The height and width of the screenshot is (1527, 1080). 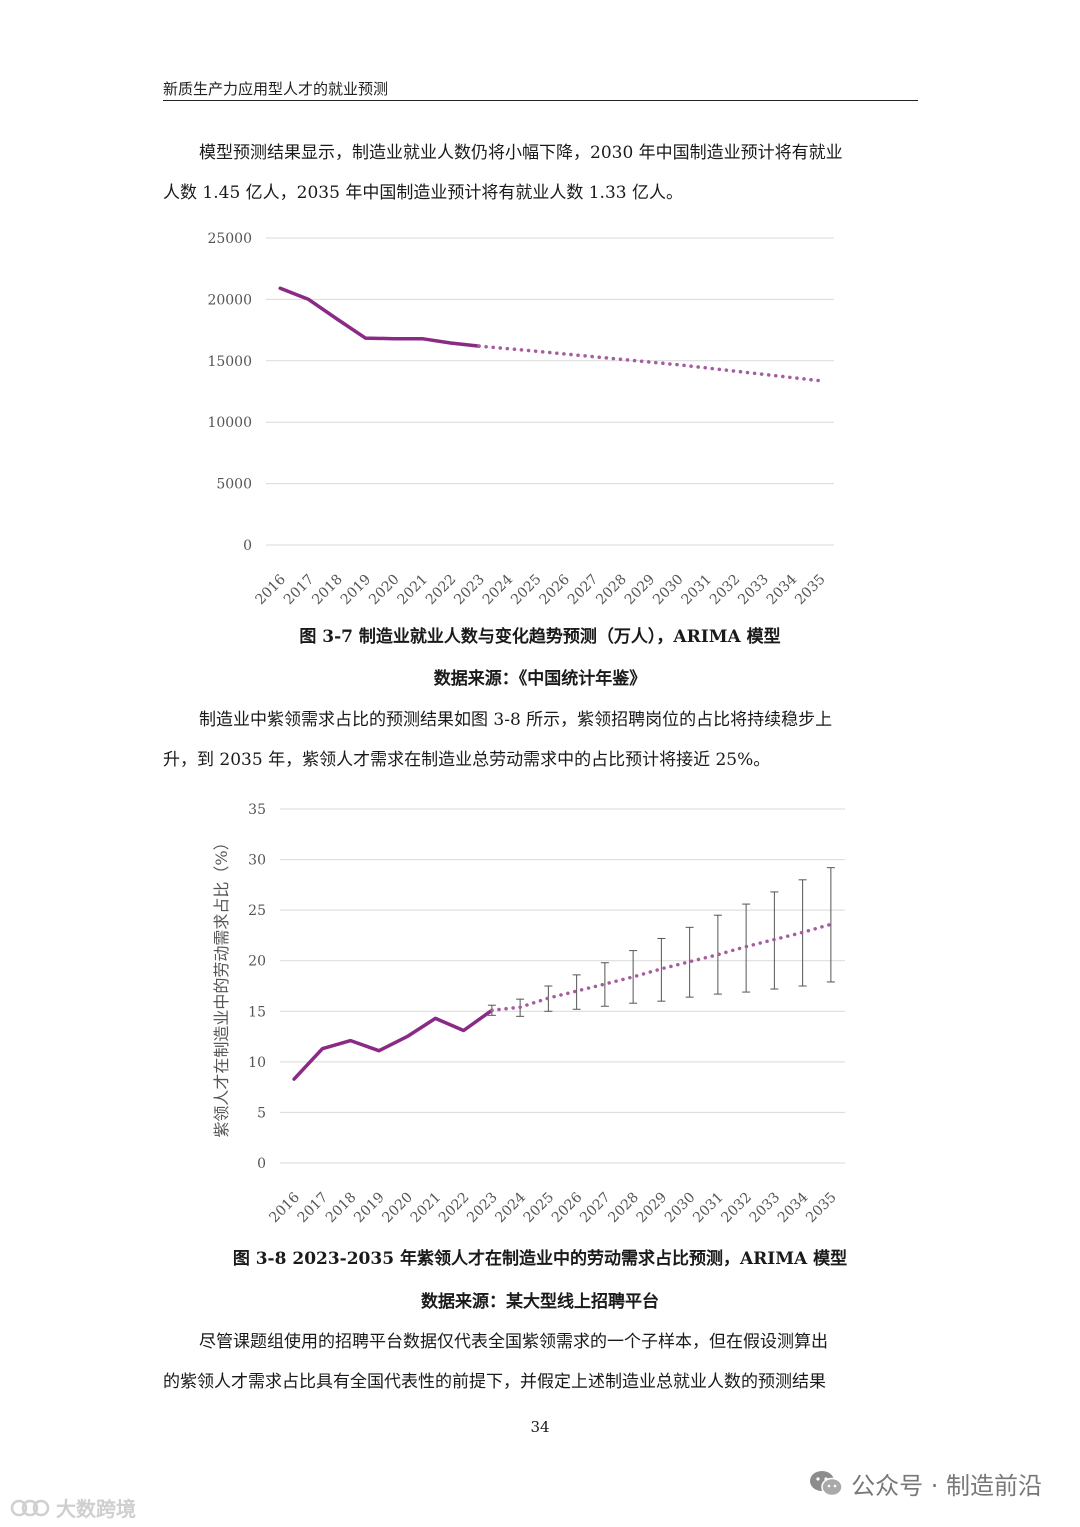 I want to click on figure-3-7-caption: 图 3-7 制造业就业人数与变化趋势预测（万人），ARIMA 模型, so click(x=540, y=637).